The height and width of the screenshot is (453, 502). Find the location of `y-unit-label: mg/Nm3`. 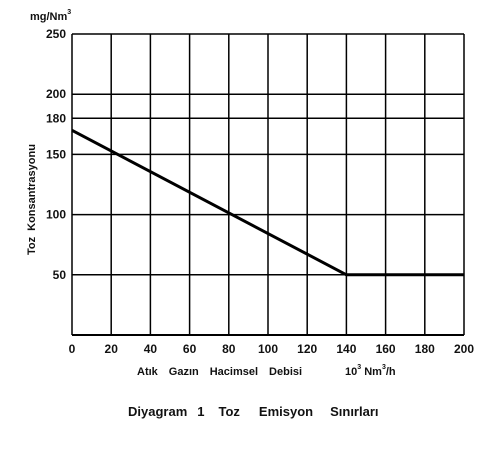

y-unit-label: mg/Nm3 is located at coordinates (50, 16).